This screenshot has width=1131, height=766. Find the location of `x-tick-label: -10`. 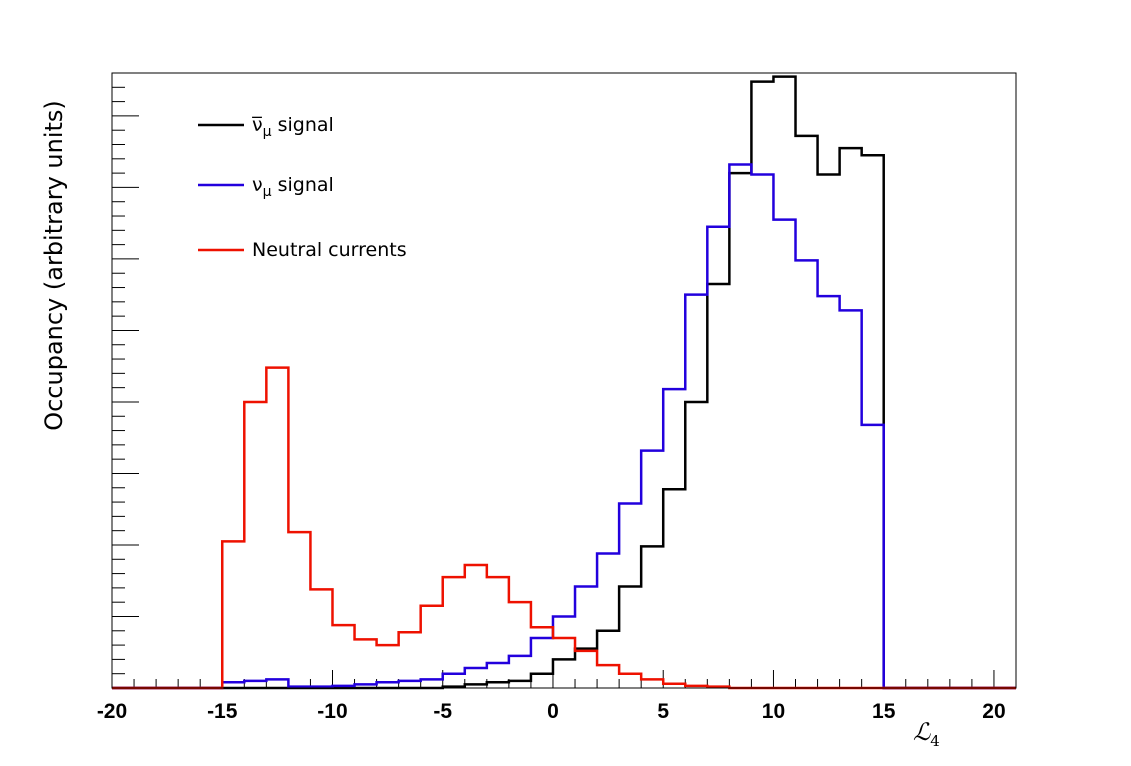

x-tick-label: -10 is located at coordinates (332, 711).